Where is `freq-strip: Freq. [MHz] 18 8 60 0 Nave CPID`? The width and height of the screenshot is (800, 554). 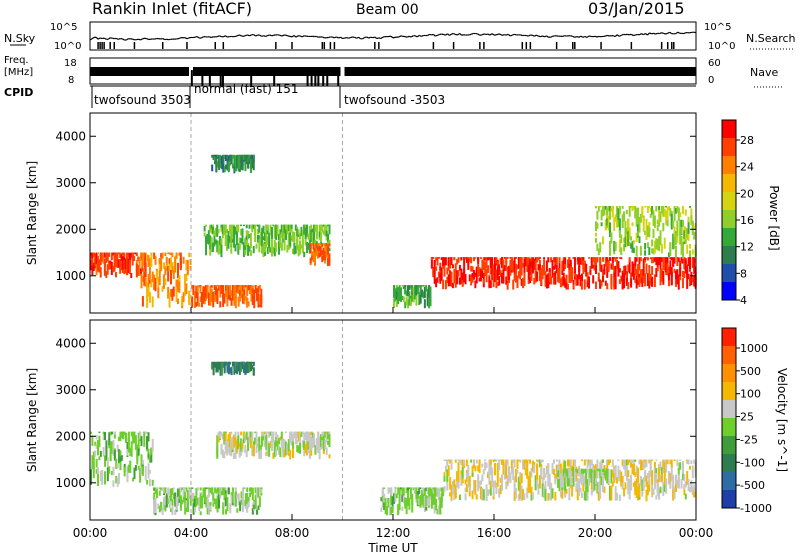 freq-strip: Freq. [MHz] 18 8 60 0 Nave CPID is located at coordinates (393, 77).